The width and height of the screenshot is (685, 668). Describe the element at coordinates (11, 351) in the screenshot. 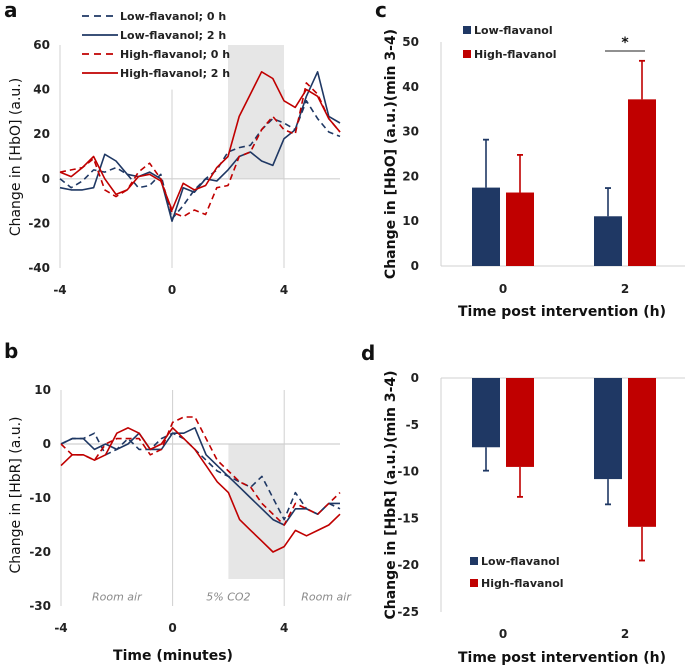

I see `panel-label-b: b` at that location.